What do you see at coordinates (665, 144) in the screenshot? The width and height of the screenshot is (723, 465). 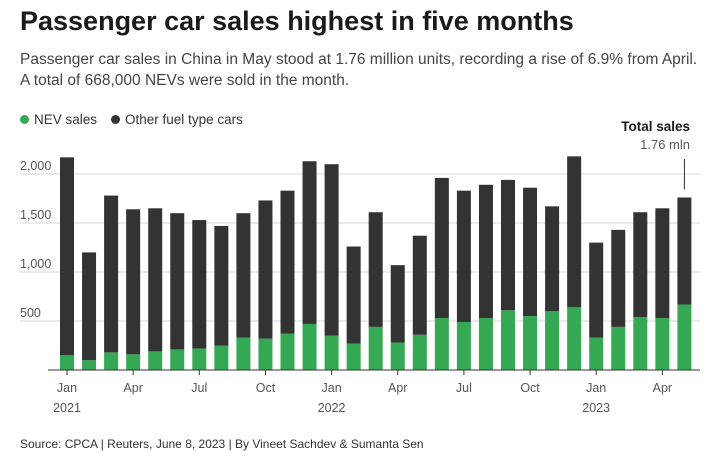 I see `annotation-value: 1.76 mln` at bounding box center [665, 144].